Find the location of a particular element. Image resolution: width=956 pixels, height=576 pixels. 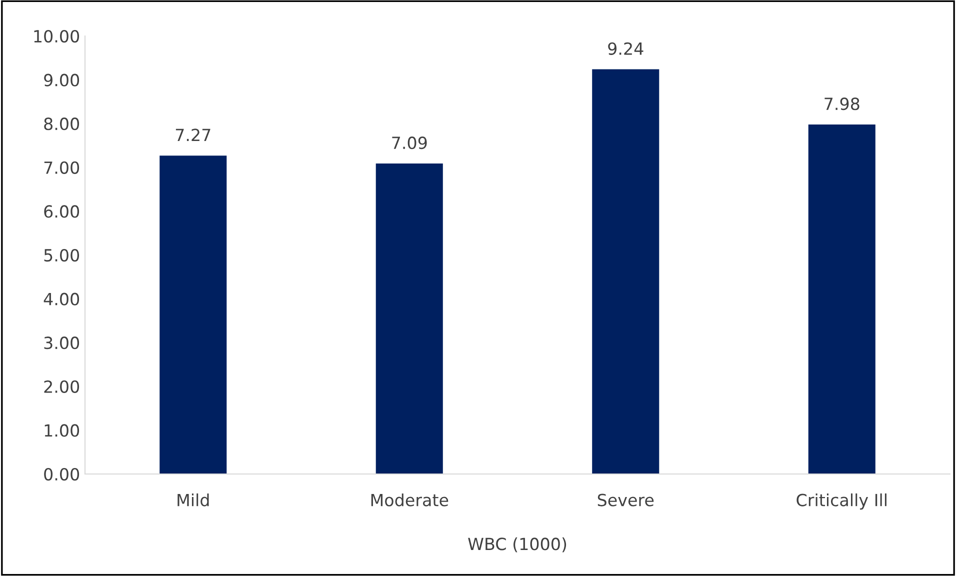

data-label: 7.09 is located at coordinates (409, 143).